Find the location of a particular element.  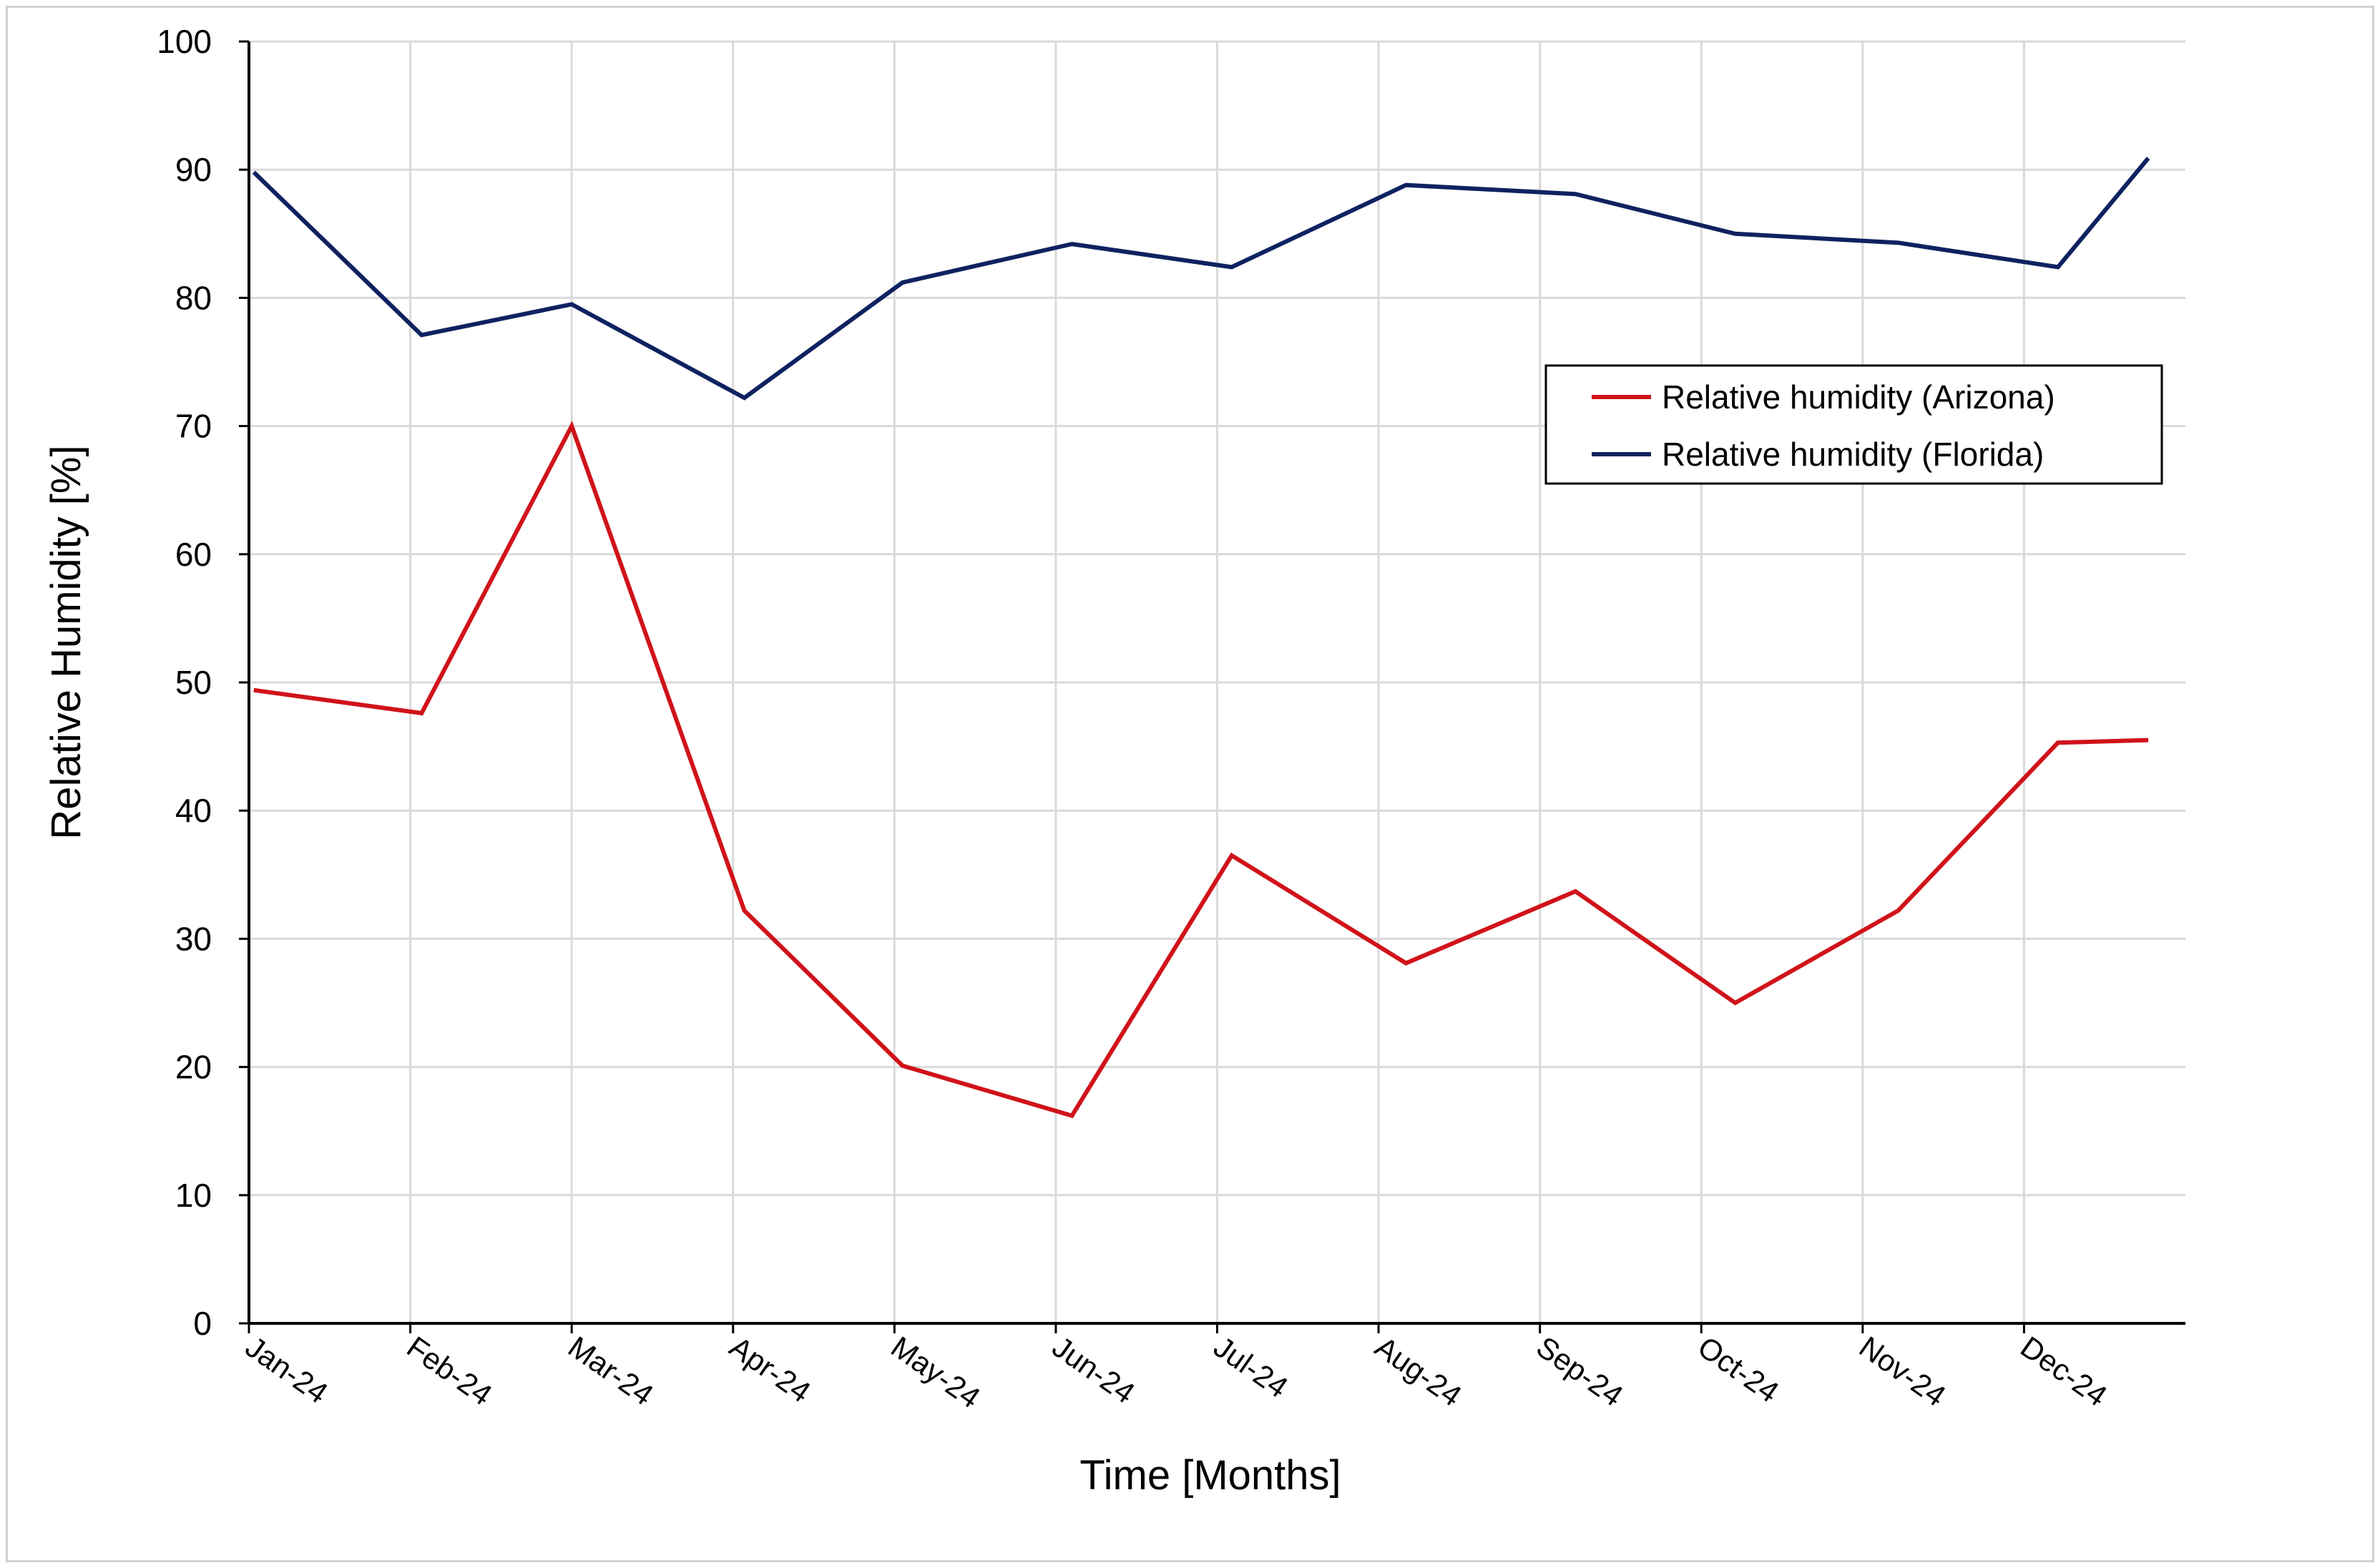

legend-label-florida: Relative humidity (Florida) is located at coordinates (1853, 455).